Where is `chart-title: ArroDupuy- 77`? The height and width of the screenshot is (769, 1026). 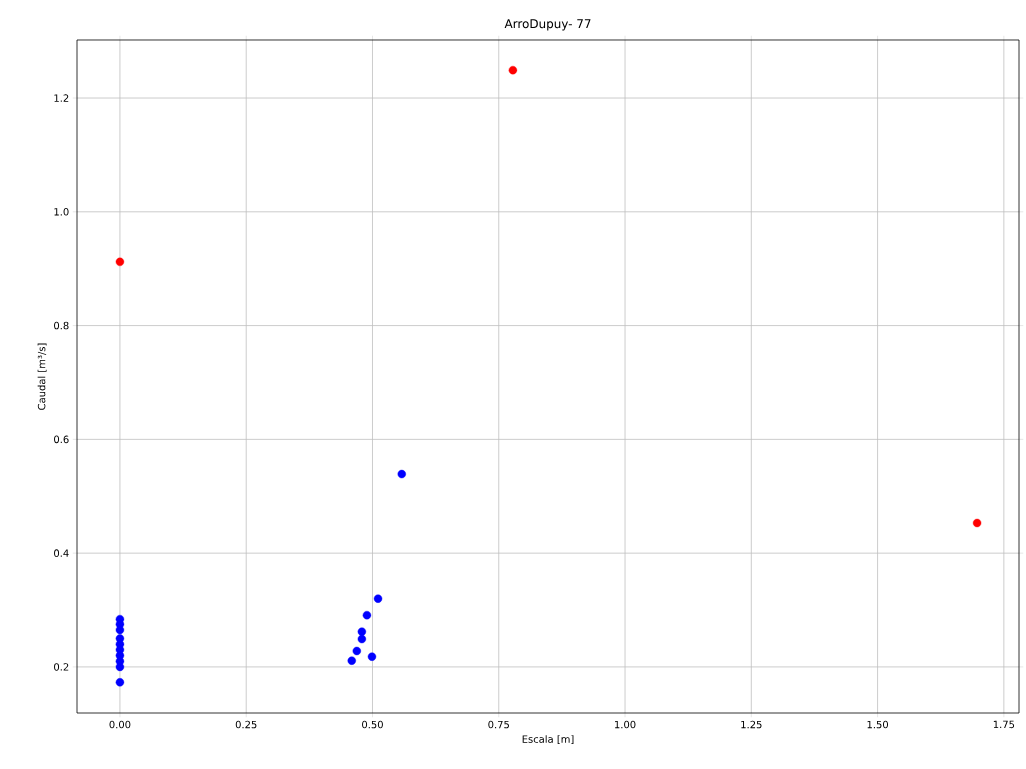
chart-title: ArroDupuy- 77 is located at coordinates (547, 25).